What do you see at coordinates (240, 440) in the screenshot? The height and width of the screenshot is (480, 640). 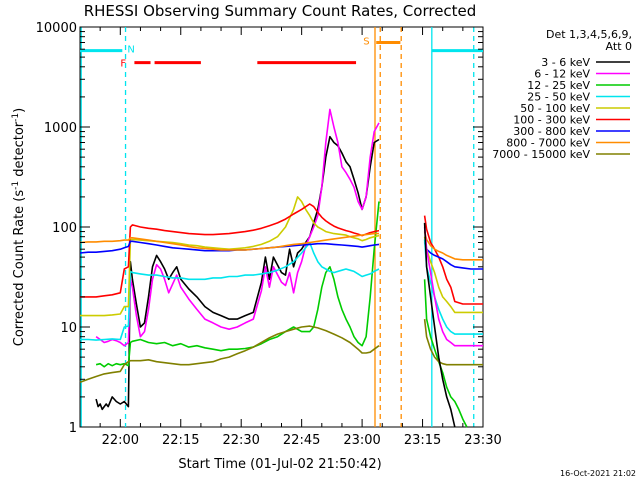 I see `x-tick-label-2: 22:30` at bounding box center [240, 440].